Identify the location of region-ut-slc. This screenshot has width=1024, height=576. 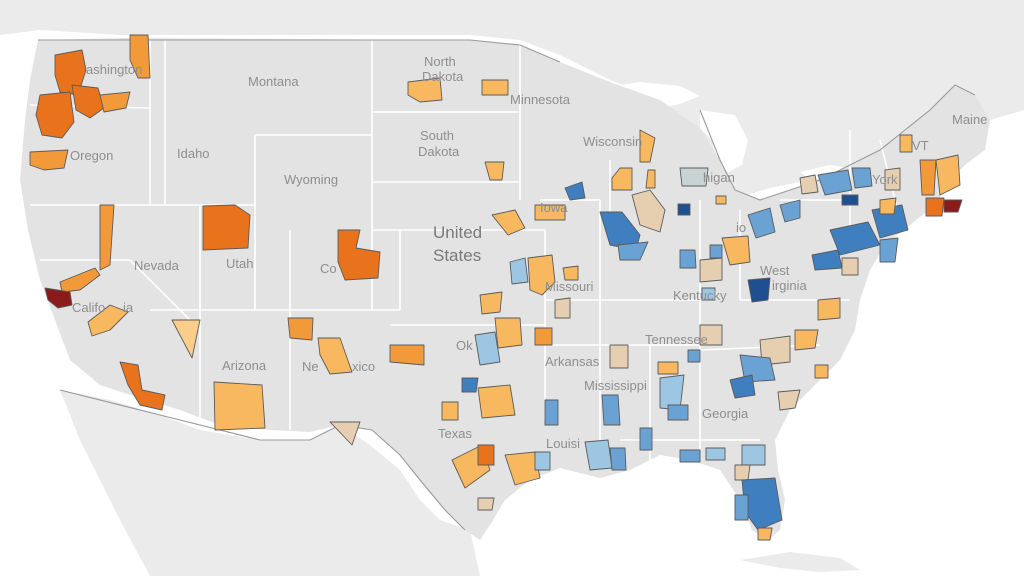
(226, 227).